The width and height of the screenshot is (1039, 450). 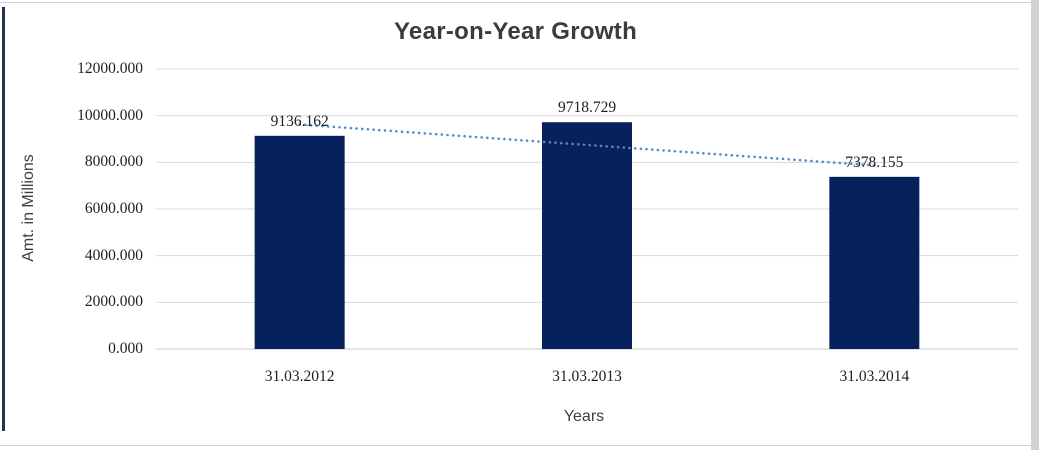 I want to click on x-category-label: 31.03.2014, so click(x=874, y=376).